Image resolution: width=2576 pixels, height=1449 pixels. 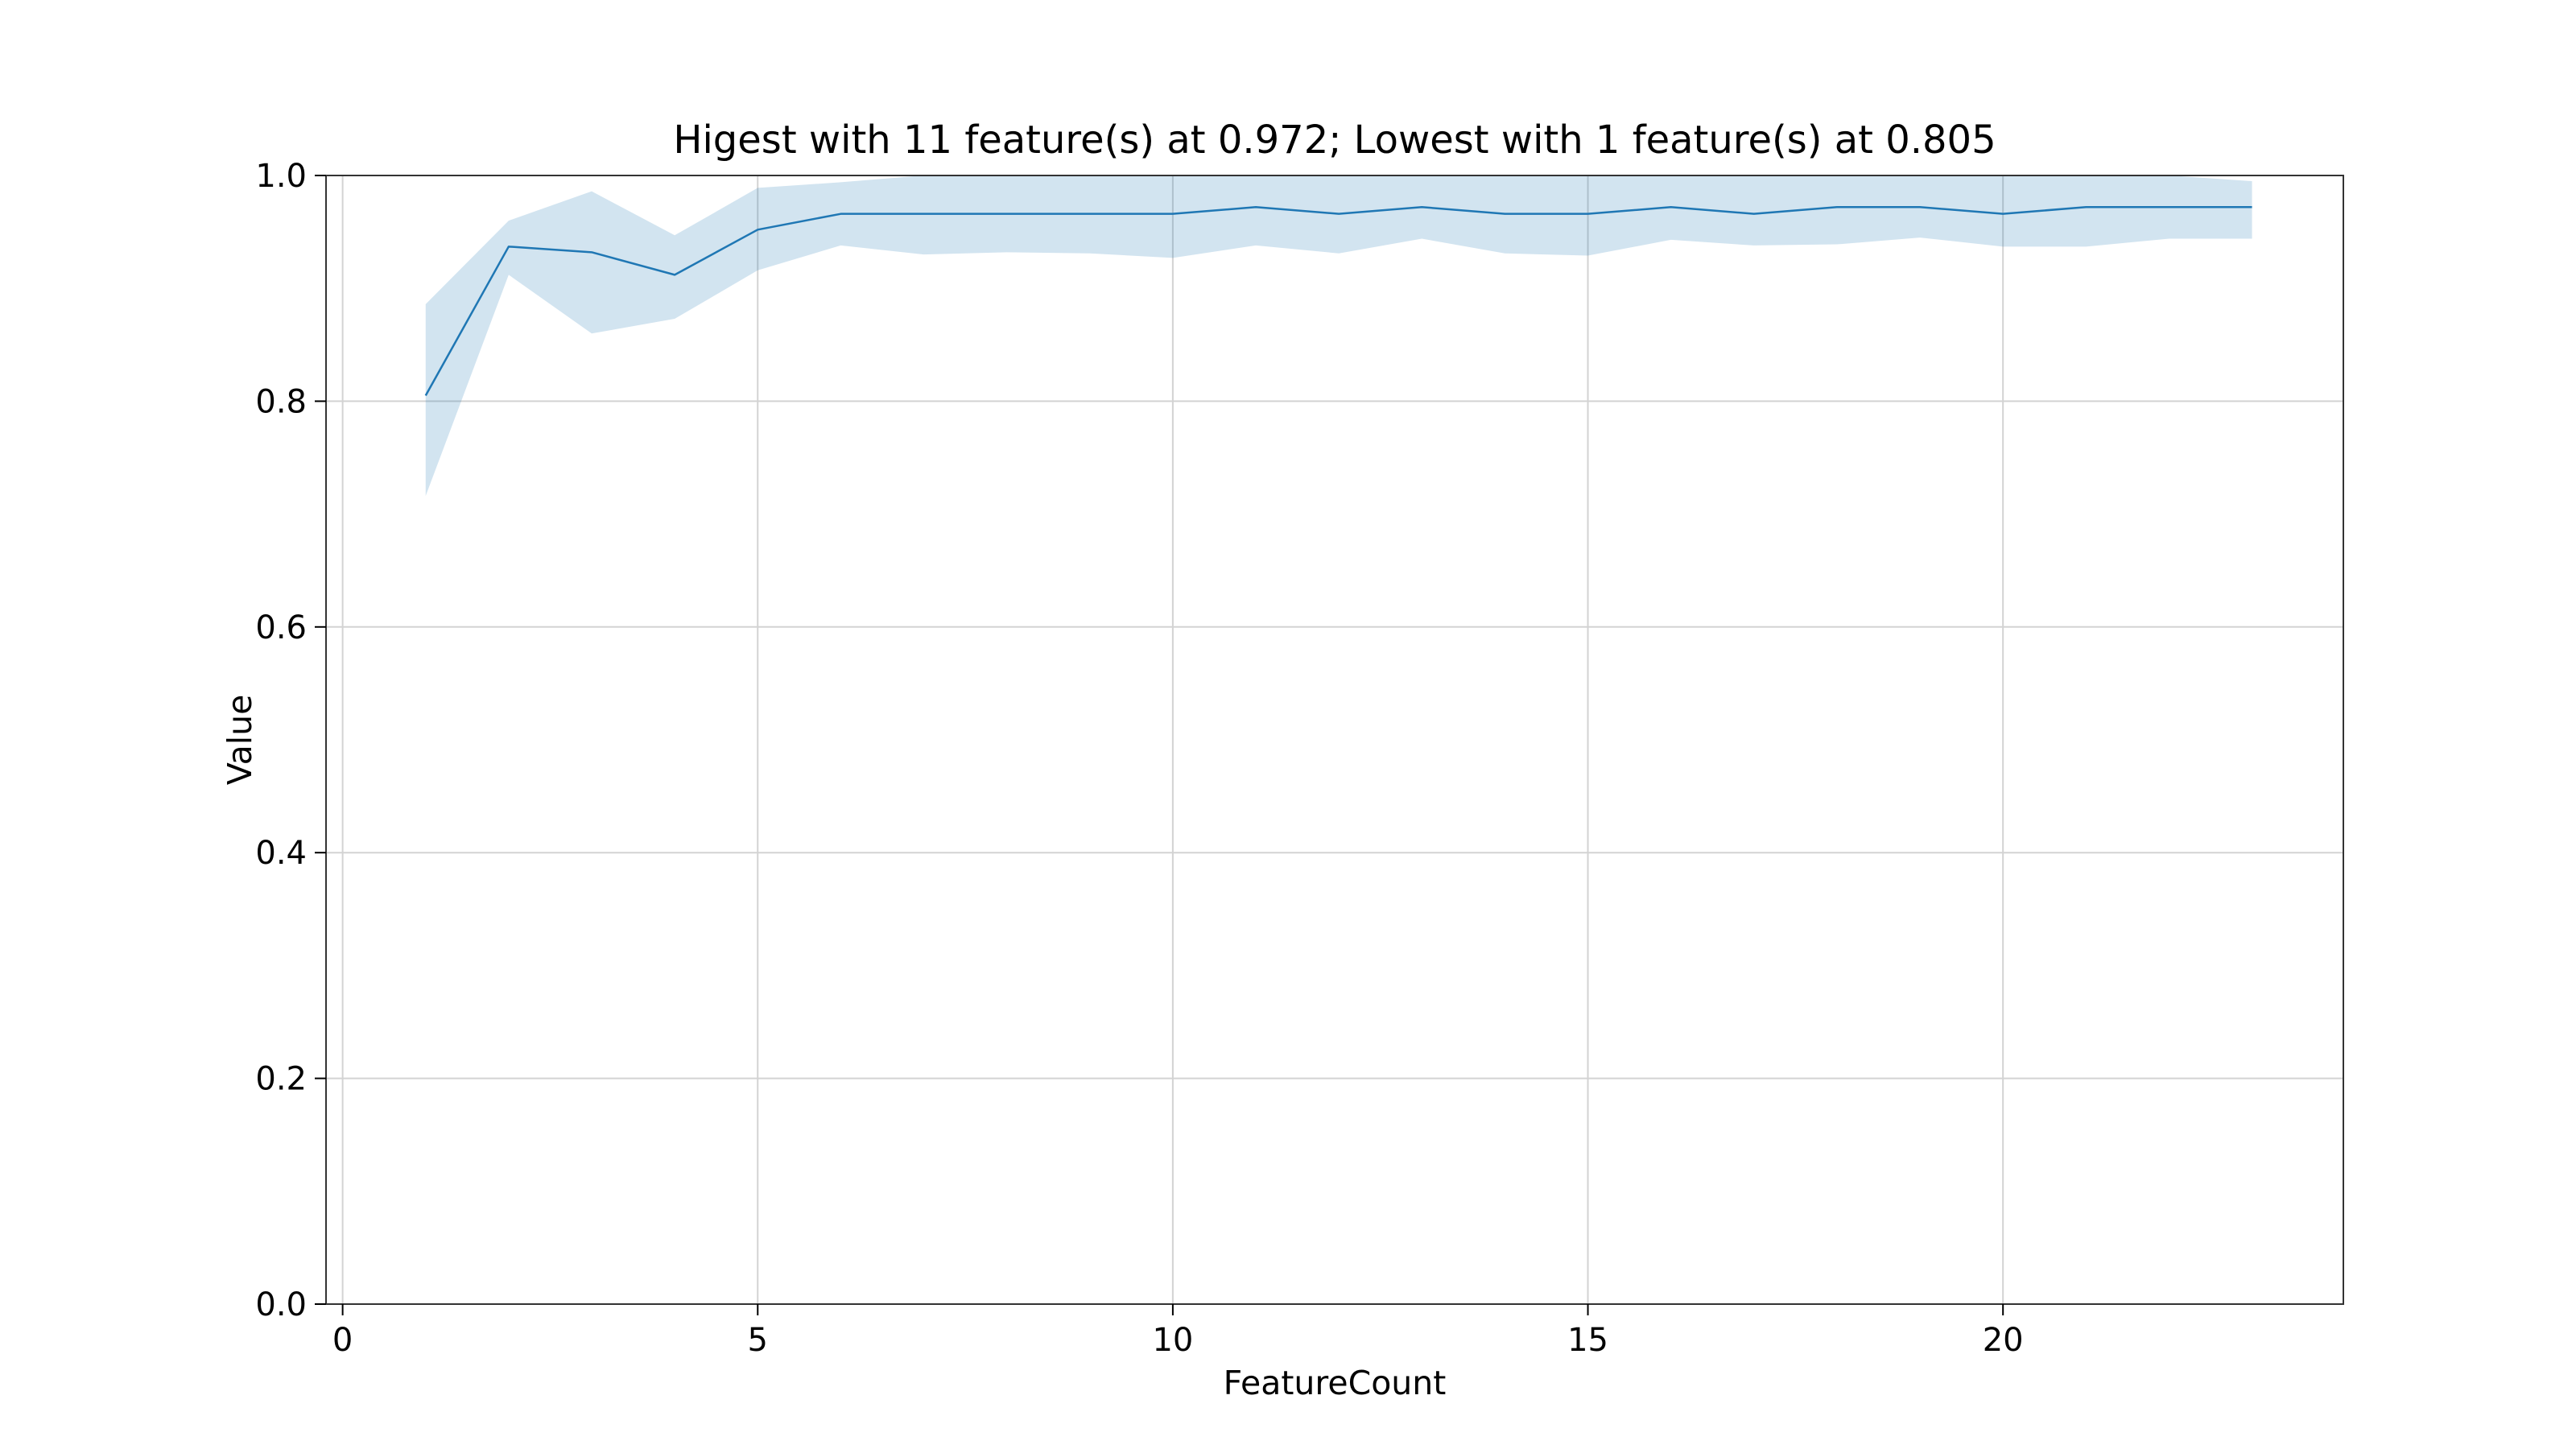 I want to click on y-tick-label: 0.2, so click(x=281, y=1079).